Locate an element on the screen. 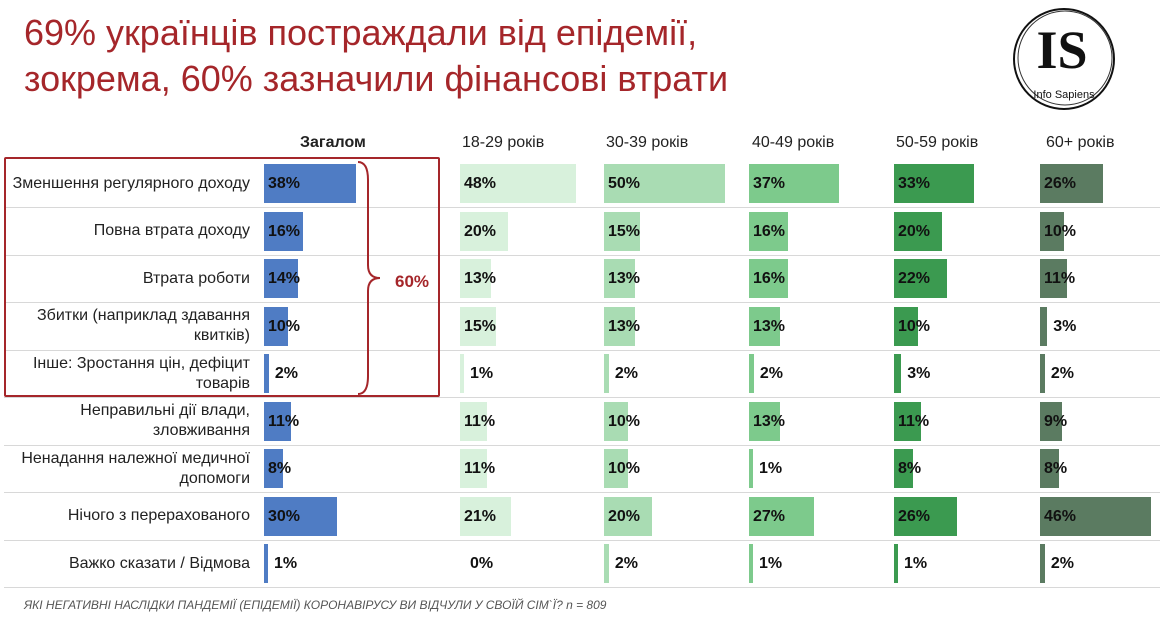 This screenshot has height=626, width=1174. data-label: 21% is located at coordinates (480, 516).